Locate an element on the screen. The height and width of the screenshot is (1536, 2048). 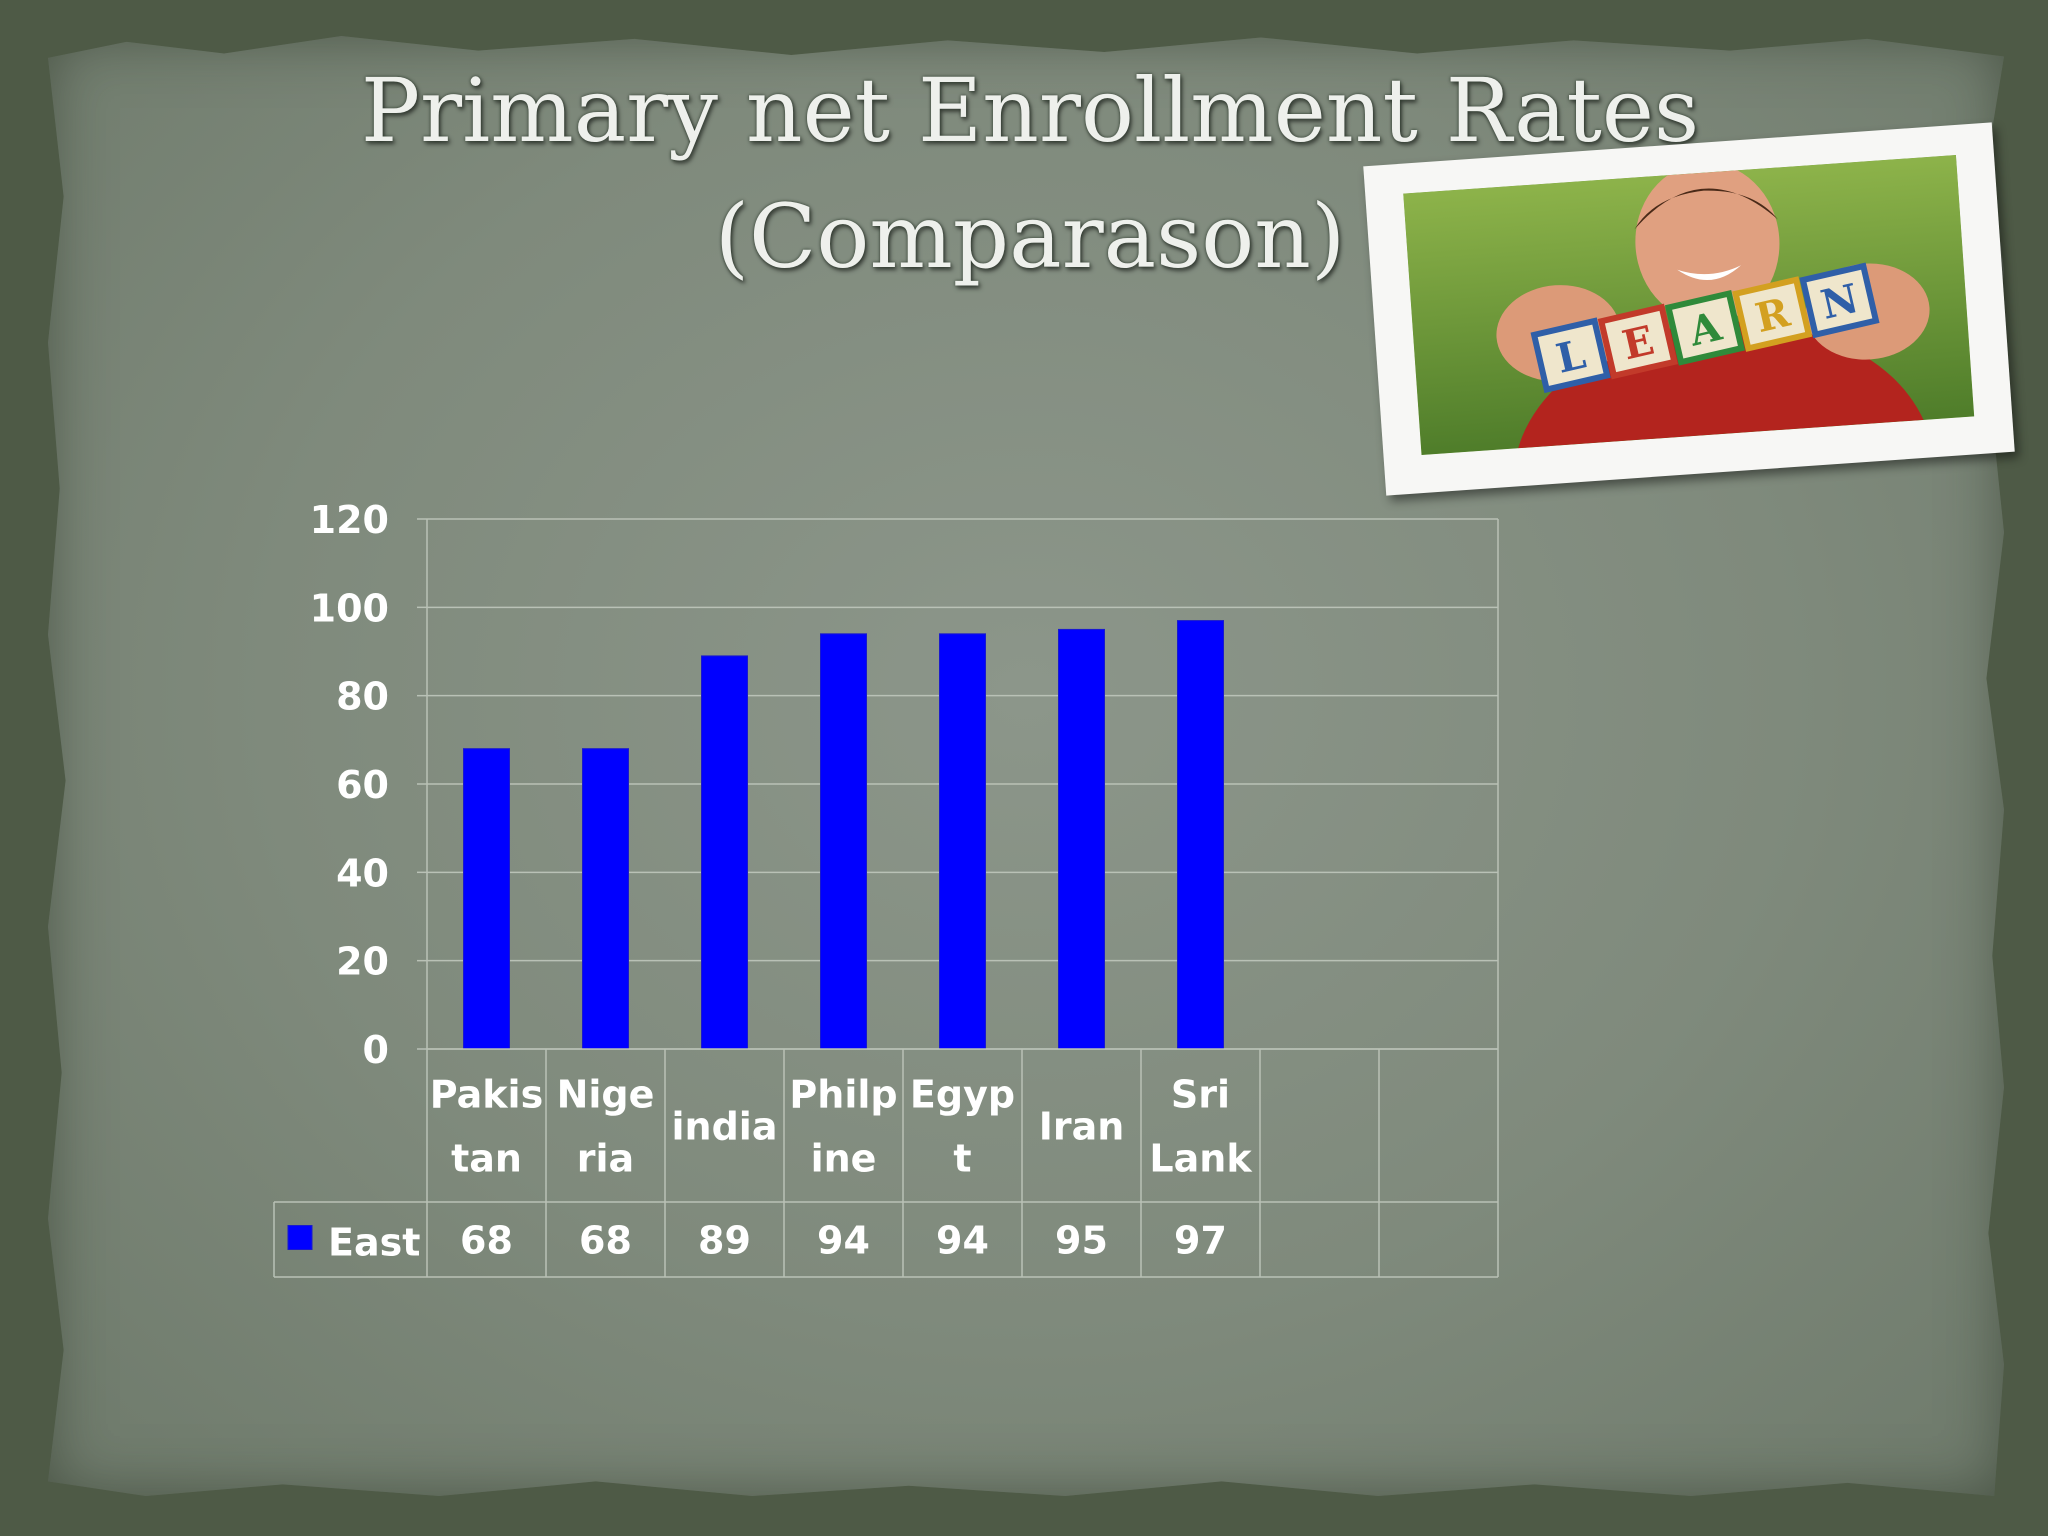
letter-block: E is located at coordinates (1637, 341).